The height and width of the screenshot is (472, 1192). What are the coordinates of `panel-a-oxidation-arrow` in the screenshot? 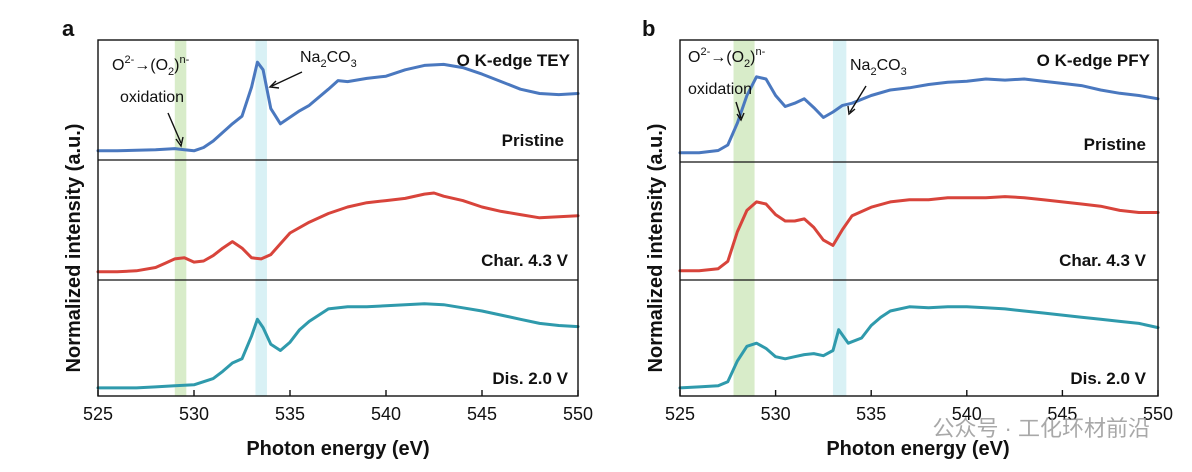 It's located at (174, 128).